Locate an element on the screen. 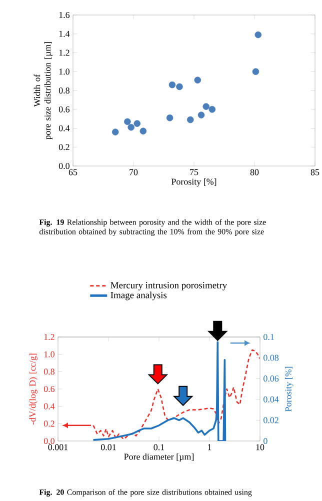 The height and width of the screenshot is (501, 322). x-tick-label: 85 is located at coordinates (315, 172).